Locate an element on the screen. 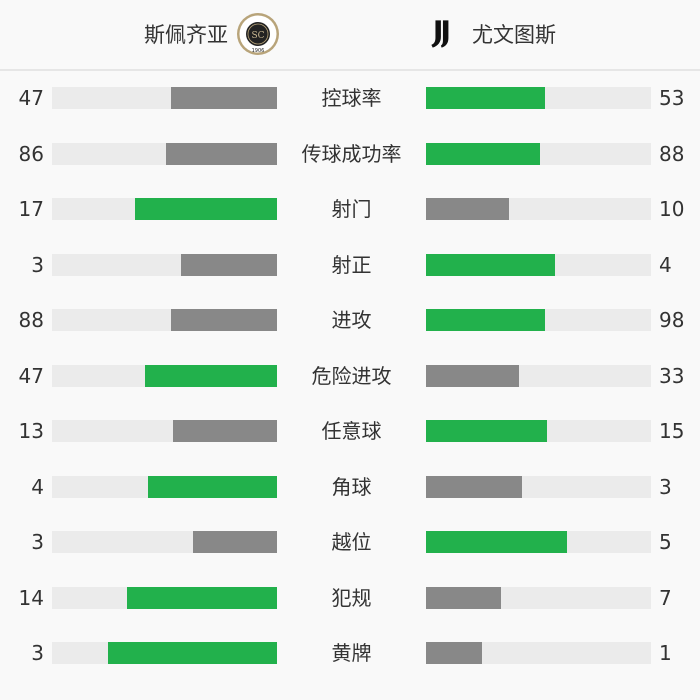 This screenshot has width=700, height=700. home-team: 斯佩齐亚 SC 1906 is located at coordinates (212, 34).